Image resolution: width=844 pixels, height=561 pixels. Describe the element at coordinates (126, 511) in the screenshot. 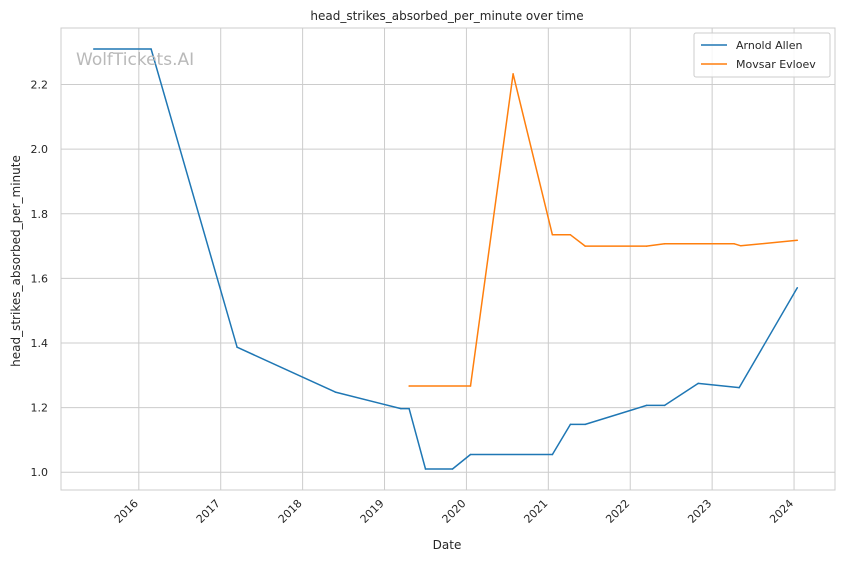

I see `x-tick-label: 2016` at that location.